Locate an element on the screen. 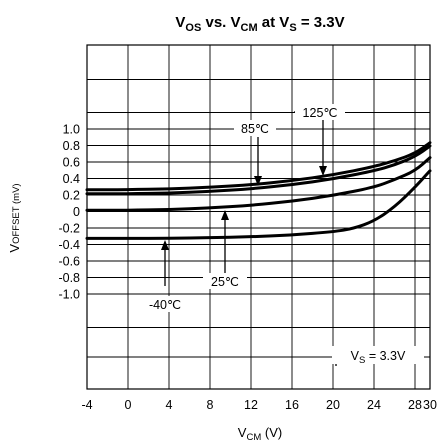 This screenshot has width=448, height=447. x-tick-label: 4 is located at coordinates (169, 405).